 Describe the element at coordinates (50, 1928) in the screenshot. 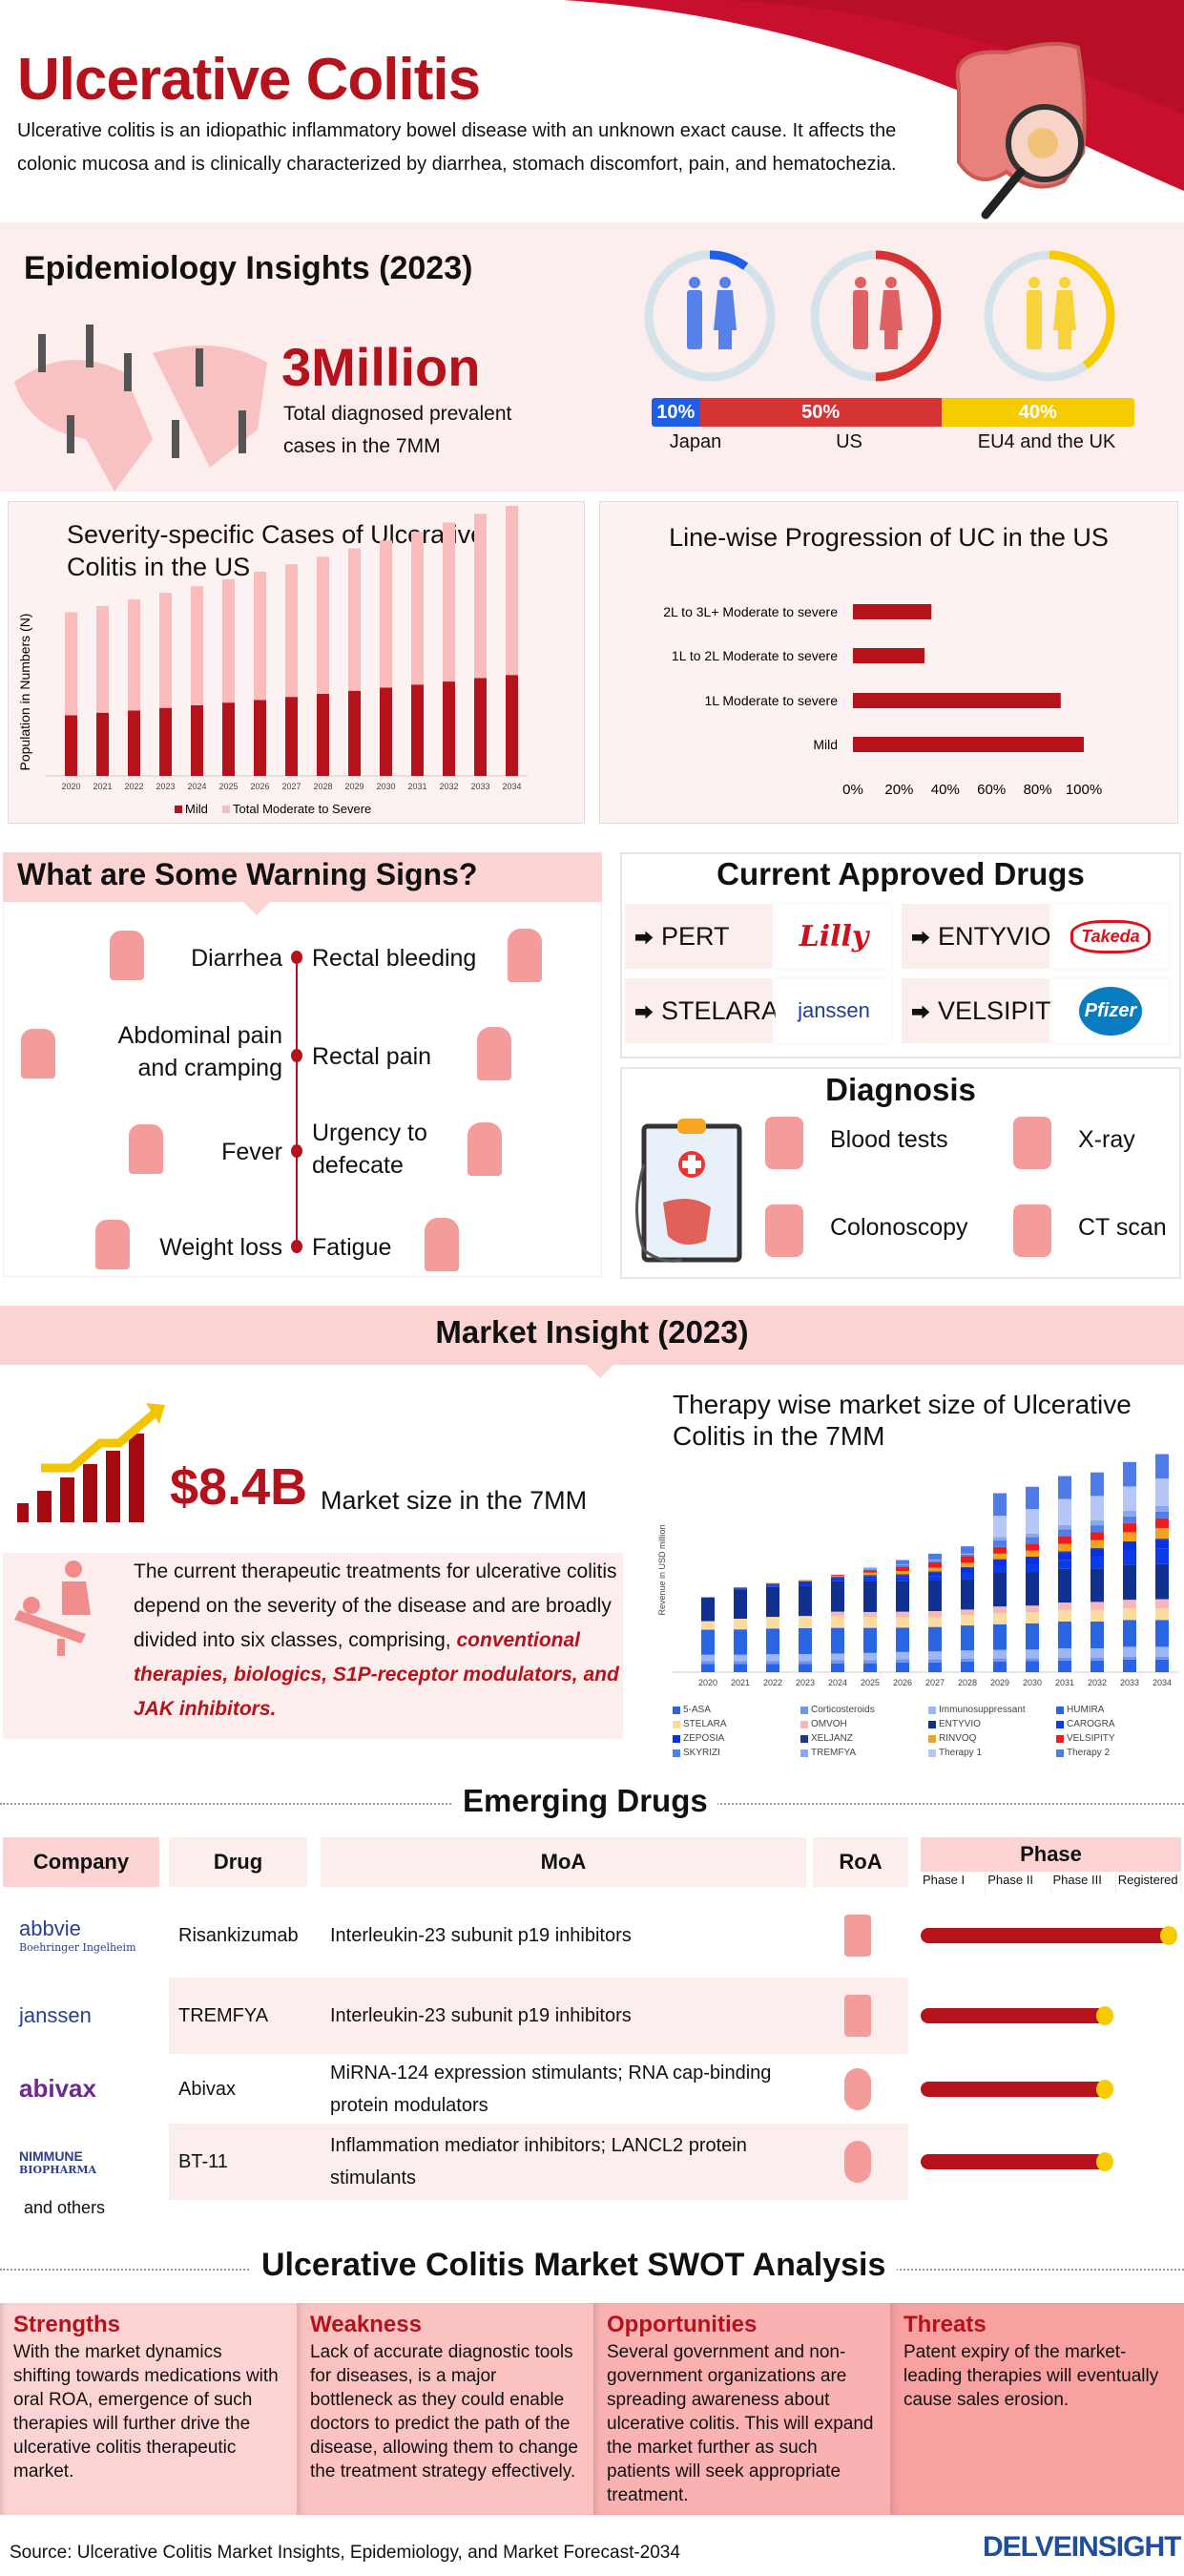

I see `company-name: abbvie` at that location.